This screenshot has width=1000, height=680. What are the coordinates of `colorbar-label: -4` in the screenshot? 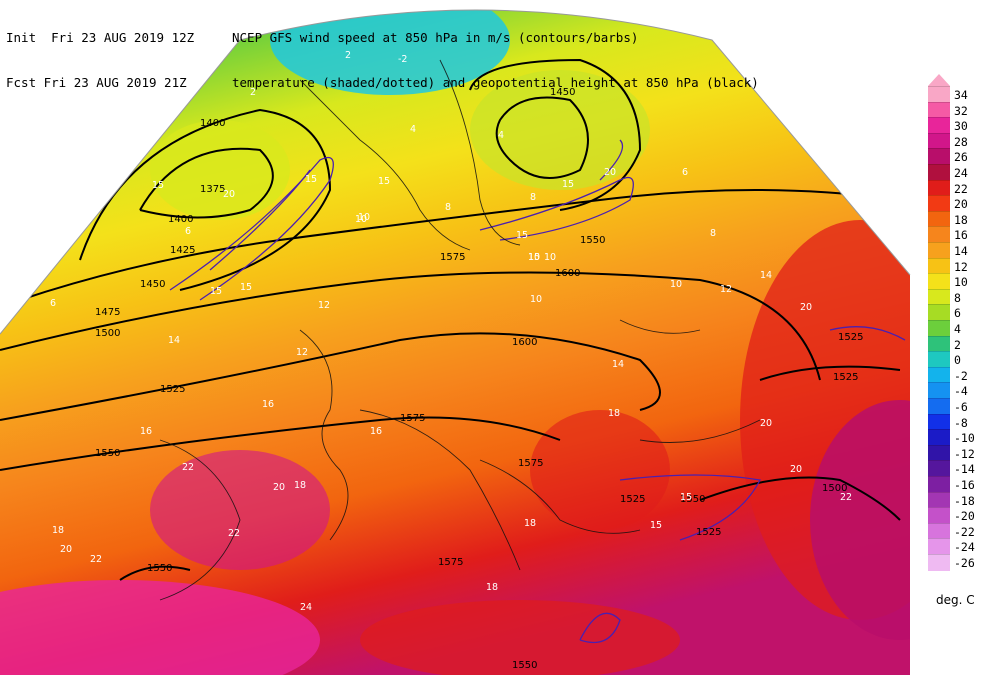 It's located at (961, 391).